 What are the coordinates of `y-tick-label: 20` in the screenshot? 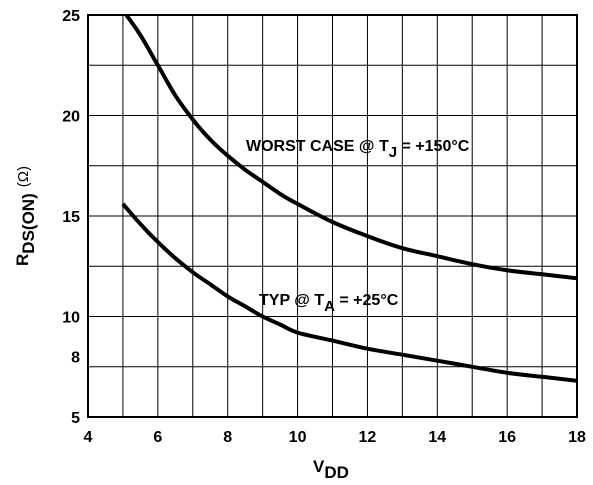 It's located at (71, 117).